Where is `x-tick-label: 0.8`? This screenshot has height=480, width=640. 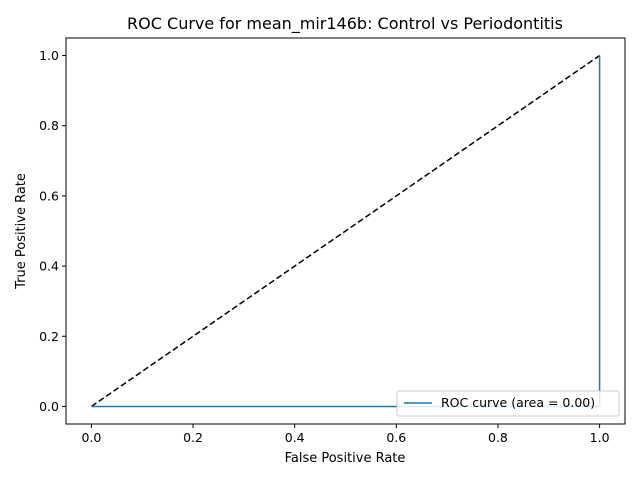
x-tick-label: 0.8 is located at coordinates (498, 437).